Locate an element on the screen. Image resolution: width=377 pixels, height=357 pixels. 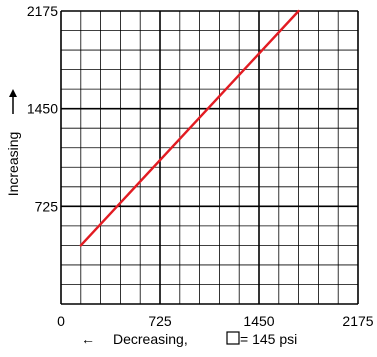
y-tick-label: 725 is located at coordinates (47, 206).